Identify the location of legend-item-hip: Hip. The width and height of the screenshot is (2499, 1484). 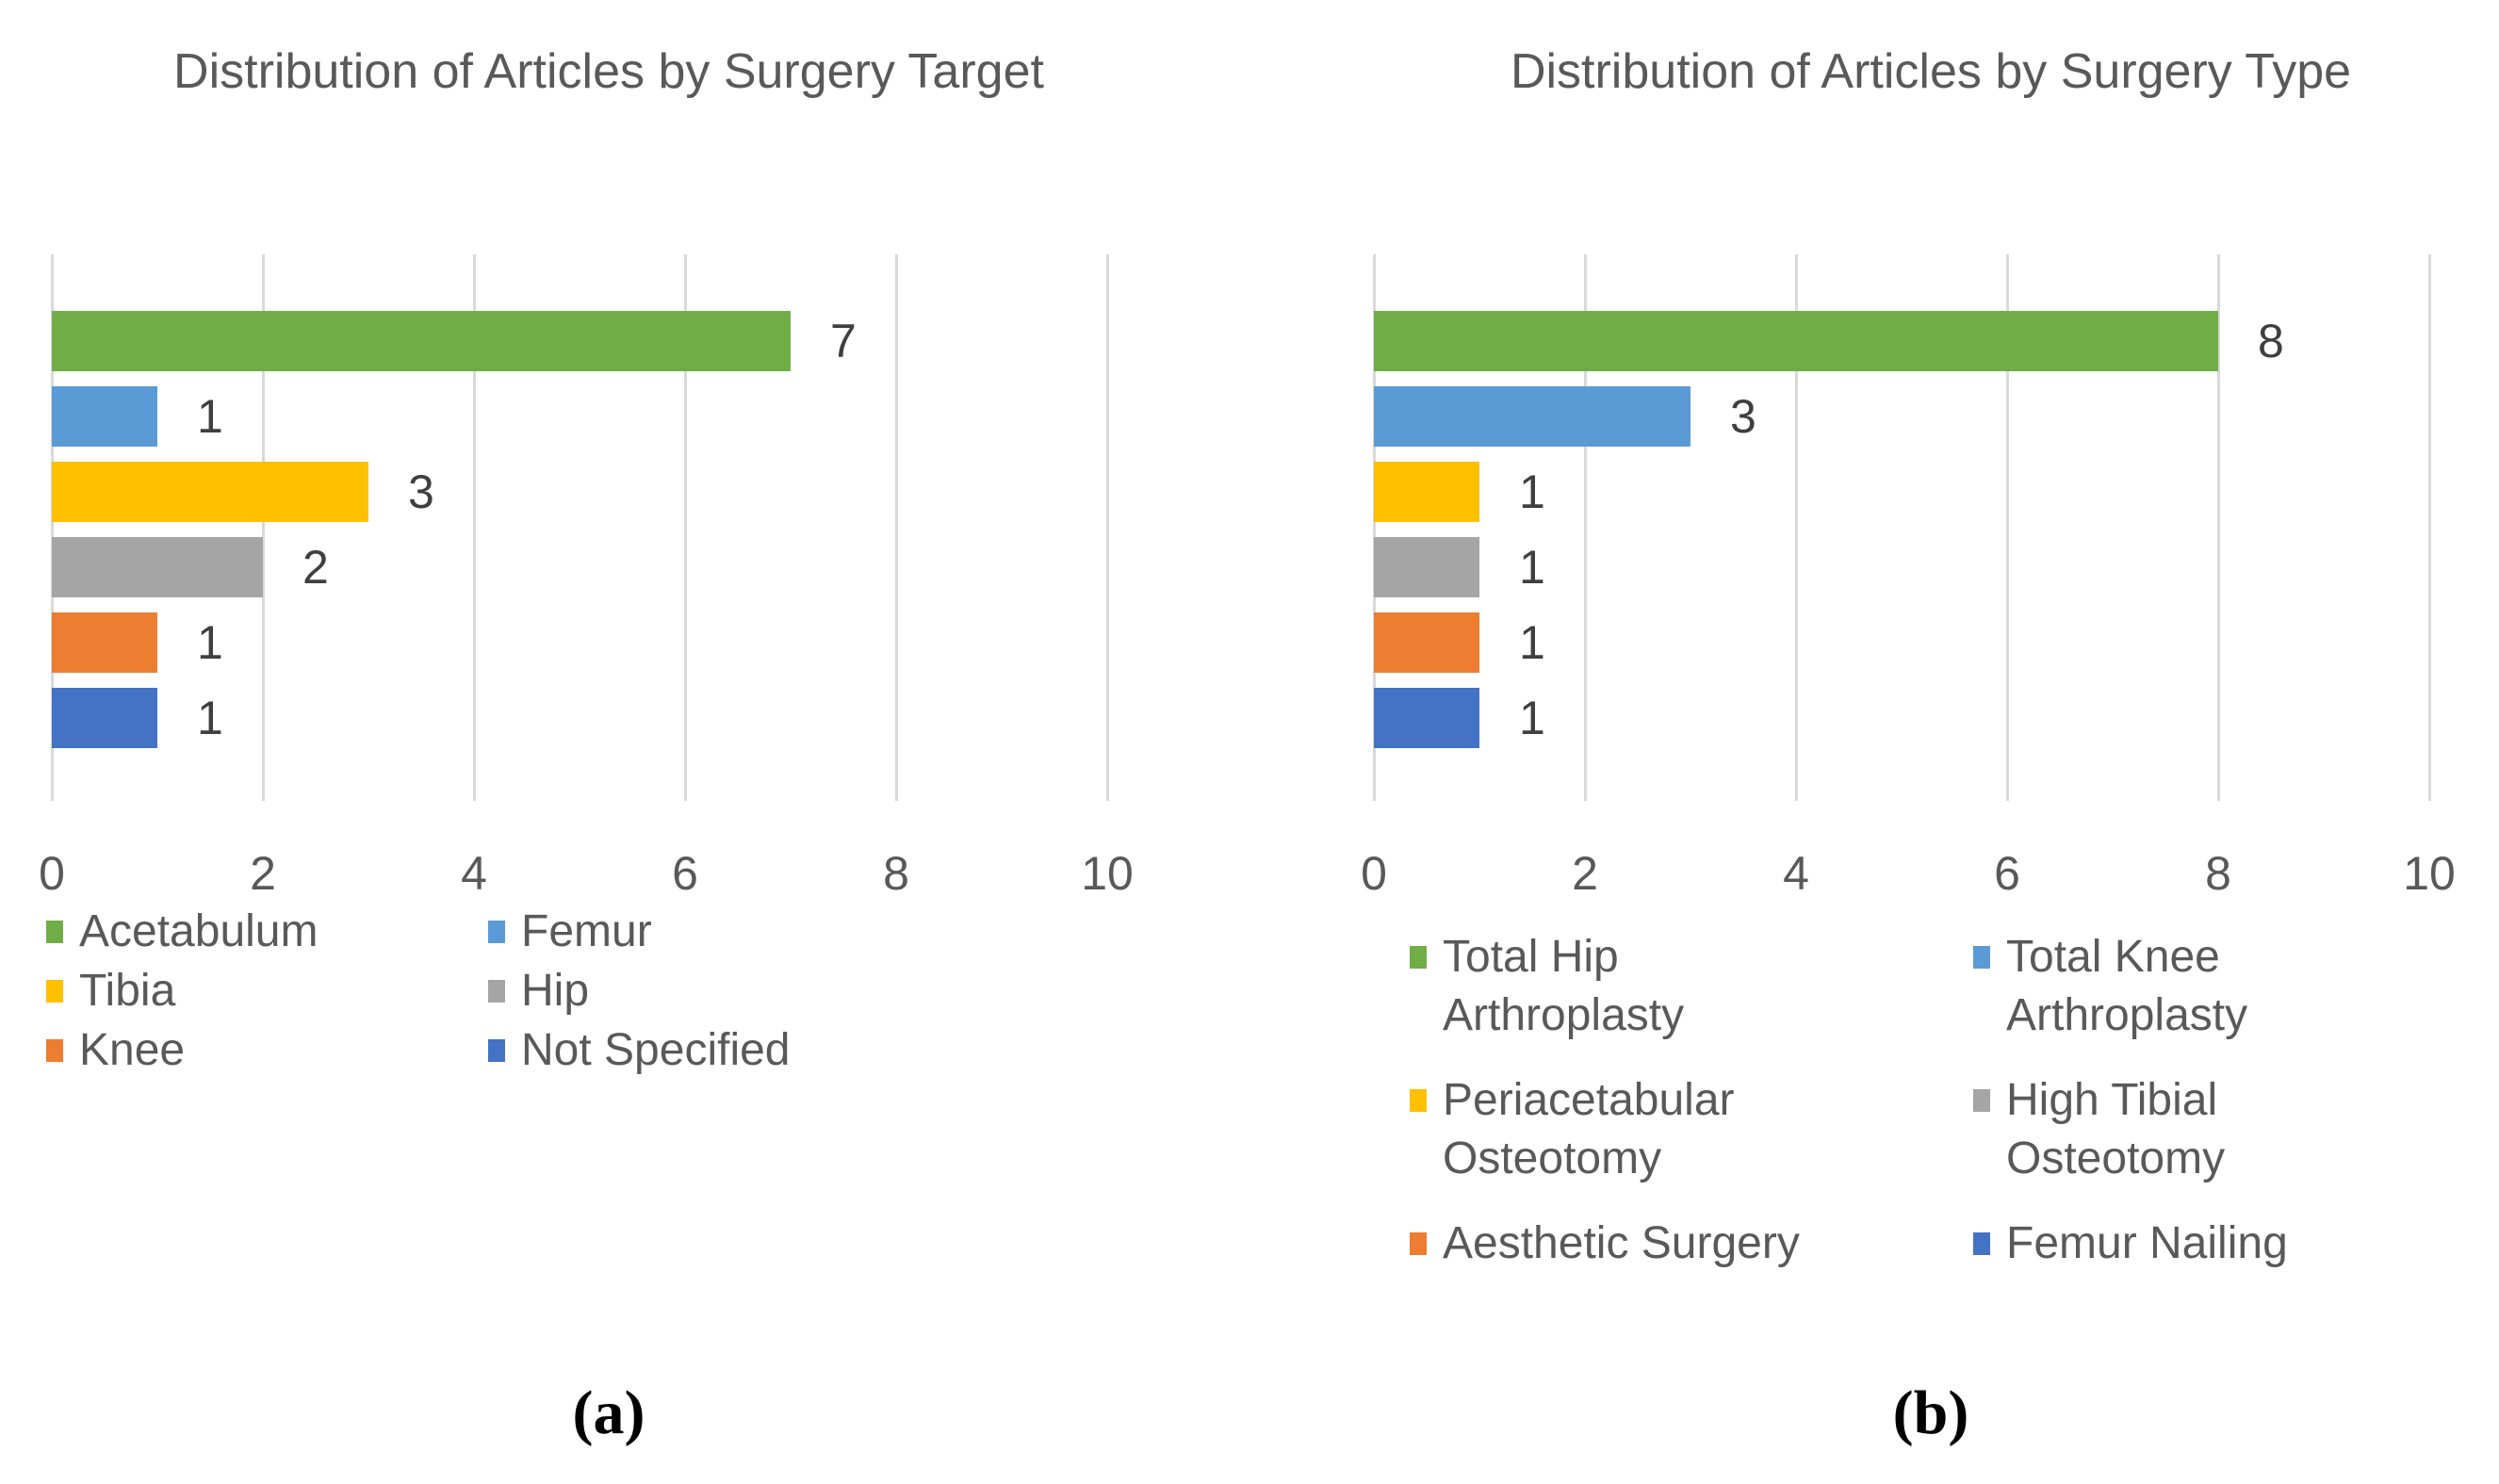
(538, 991).